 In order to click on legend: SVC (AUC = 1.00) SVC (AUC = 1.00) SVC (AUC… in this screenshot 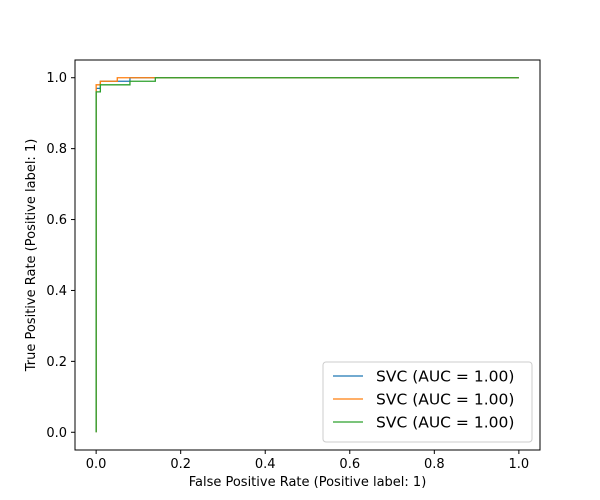, I will do `click(427, 402)`.